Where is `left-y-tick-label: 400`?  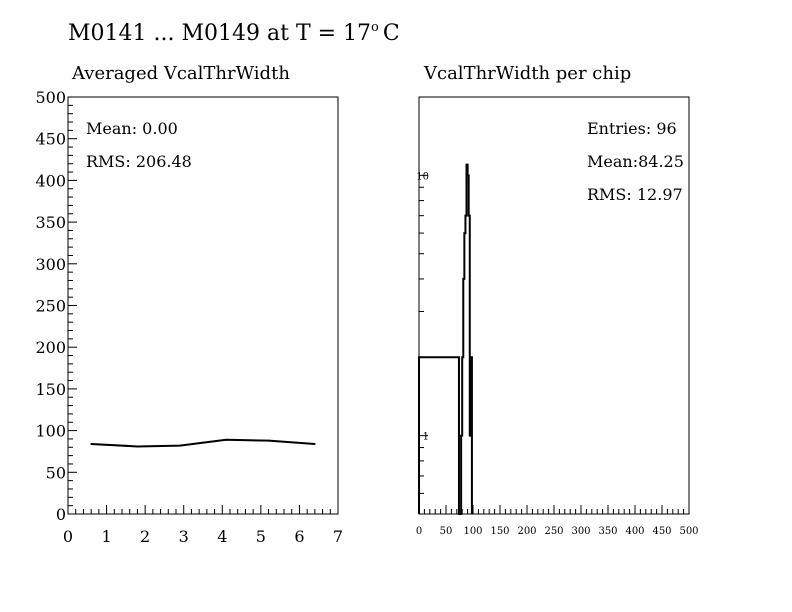 left-y-tick-label: 400 is located at coordinates (50, 180).